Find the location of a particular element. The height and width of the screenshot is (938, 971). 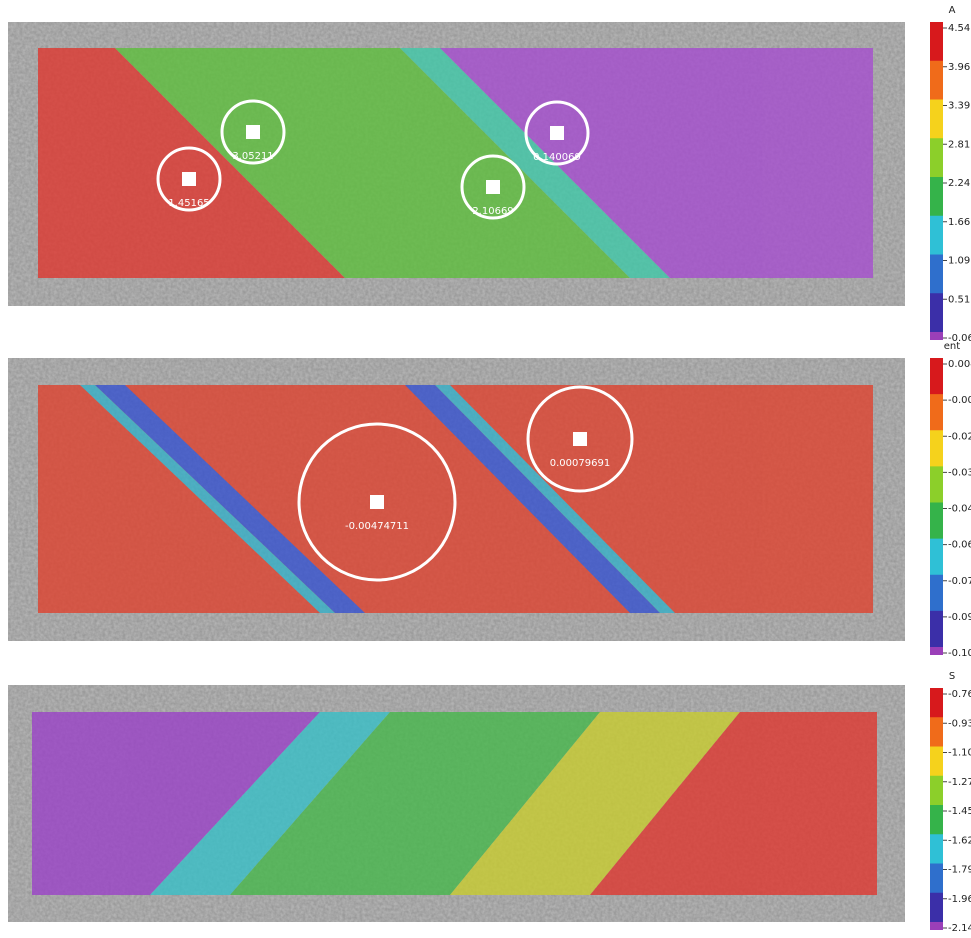

colorbar-tick-label: -0.09 is located at coordinates (959, 617).